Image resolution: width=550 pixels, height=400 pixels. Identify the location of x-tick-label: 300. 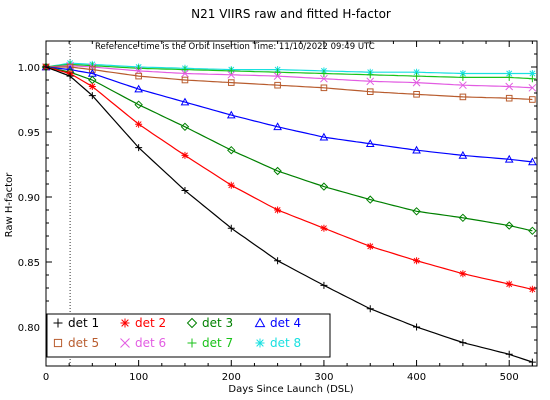
(323, 377).